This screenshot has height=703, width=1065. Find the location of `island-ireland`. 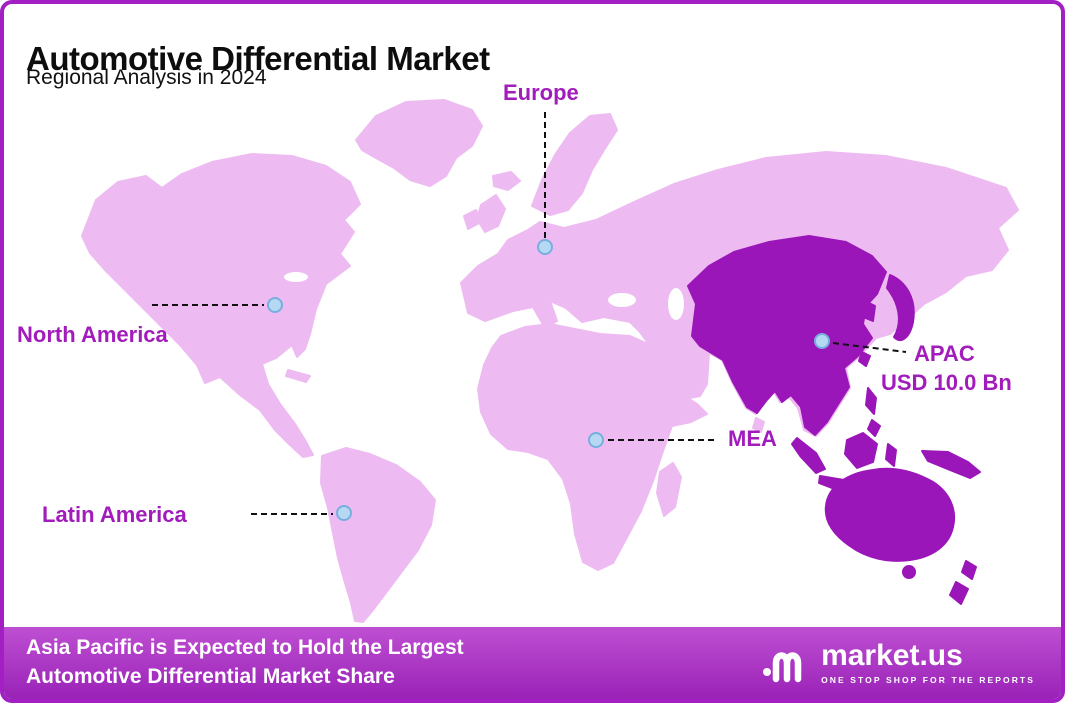

island-ireland is located at coordinates (472, 219).